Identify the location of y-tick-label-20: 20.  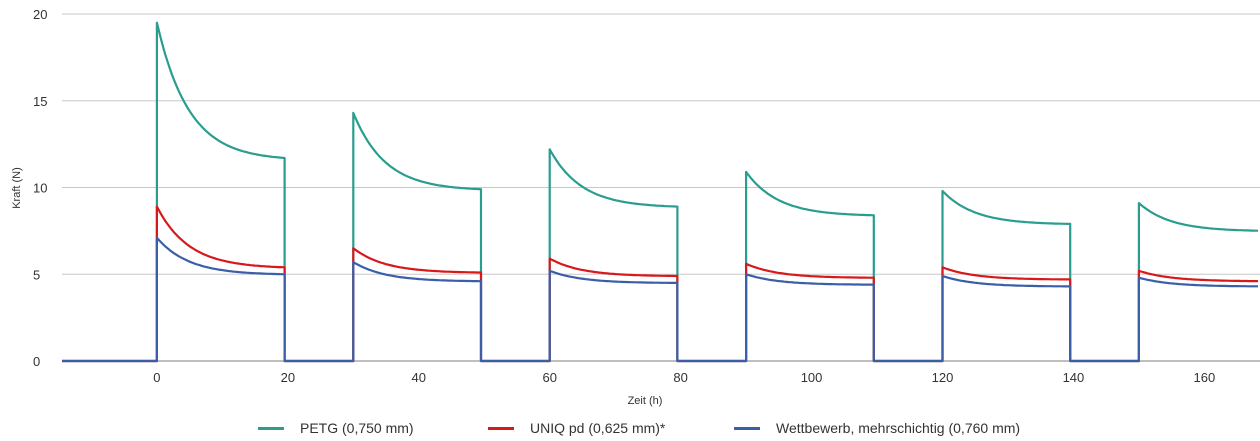
(40, 14).